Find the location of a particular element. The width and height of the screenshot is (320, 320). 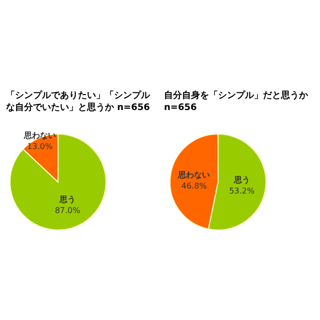

data-label: 53.2% is located at coordinates (242, 191).